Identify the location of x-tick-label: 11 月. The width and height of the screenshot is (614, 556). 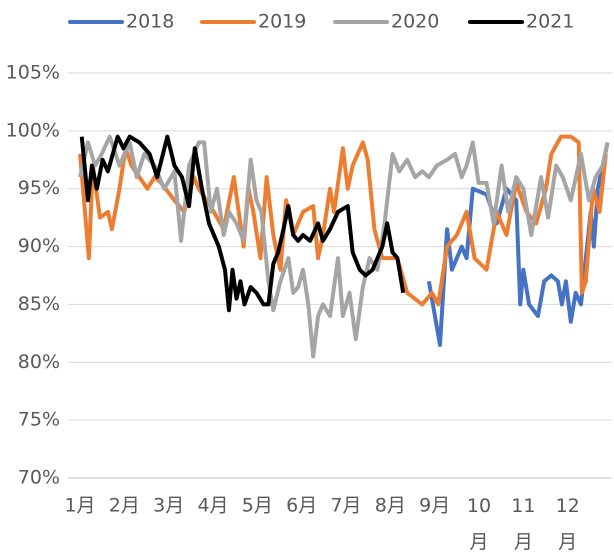
(523, 524).